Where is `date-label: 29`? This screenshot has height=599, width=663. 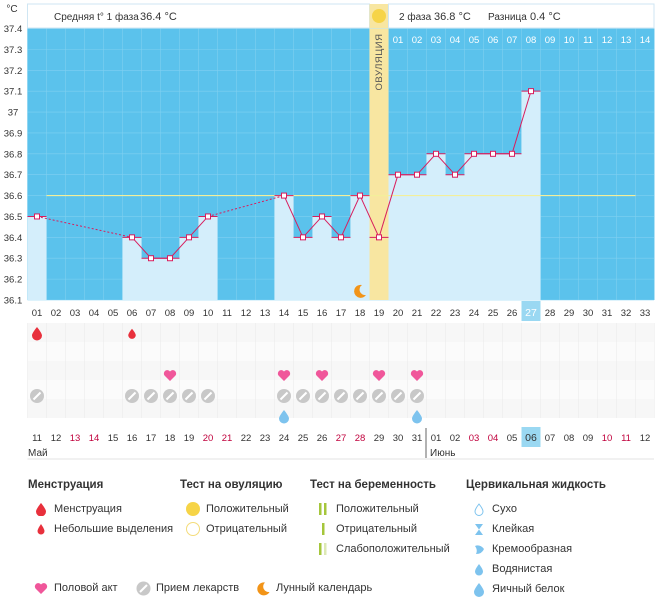
date-label: 29 is located at coordinates (379, 438).